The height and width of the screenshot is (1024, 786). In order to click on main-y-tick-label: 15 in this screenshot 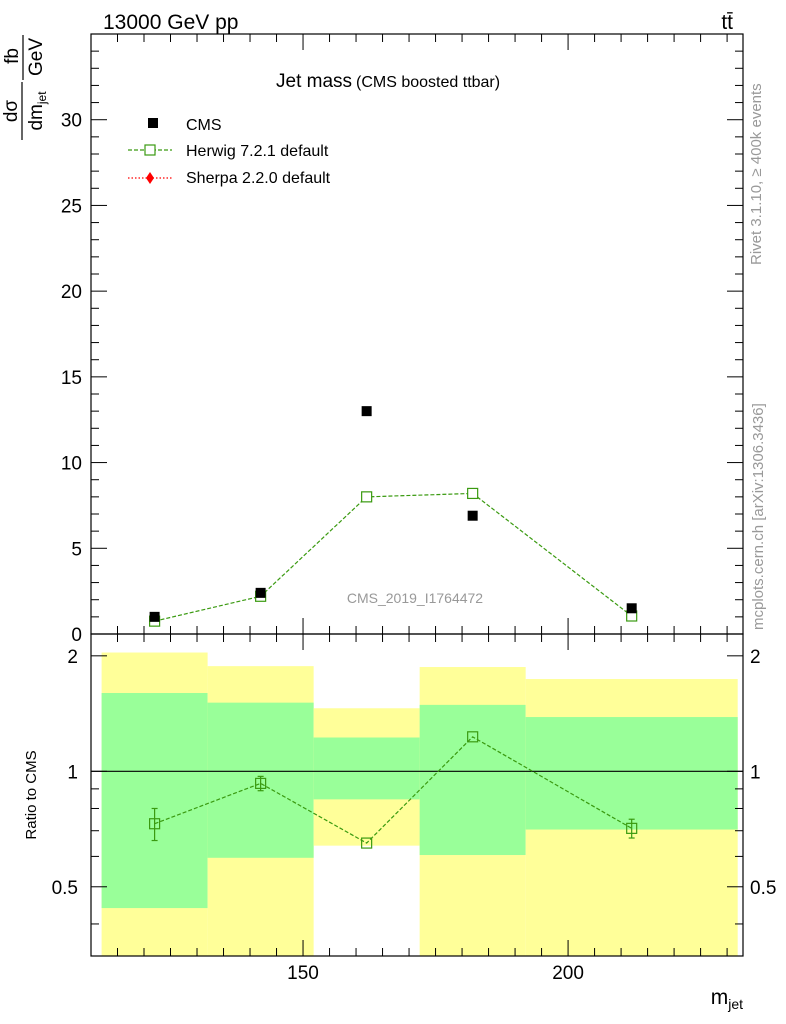, I will do `click(71, 378)`.